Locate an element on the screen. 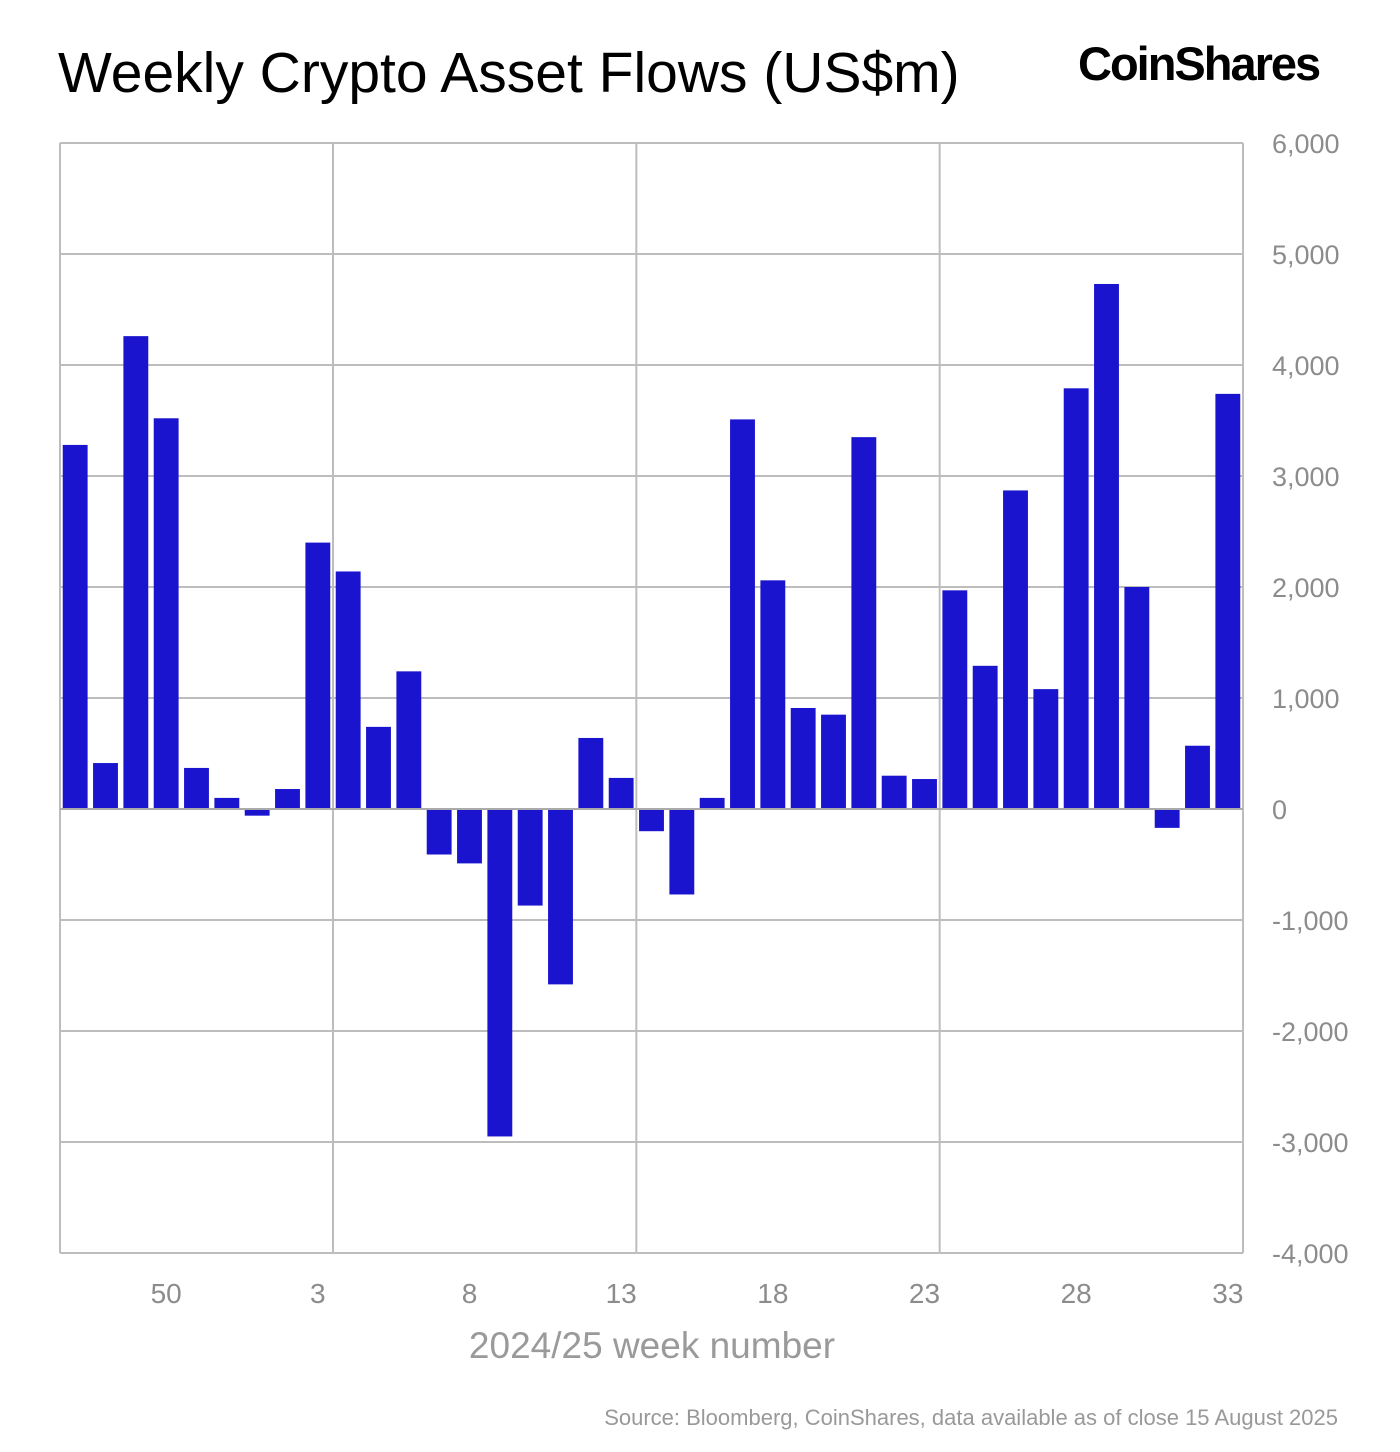  x-tick-label: 18 is located at coordinates (772, 1293).